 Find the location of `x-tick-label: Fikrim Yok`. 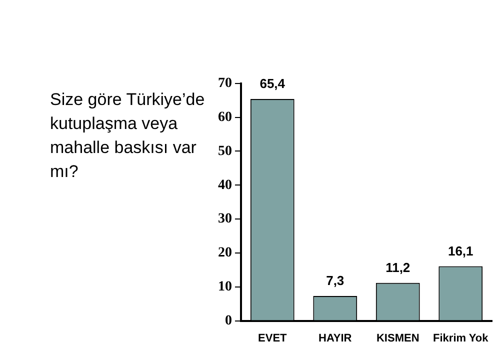

x-tick-label: Fikrim Yok is located at coordinates (461, 338).